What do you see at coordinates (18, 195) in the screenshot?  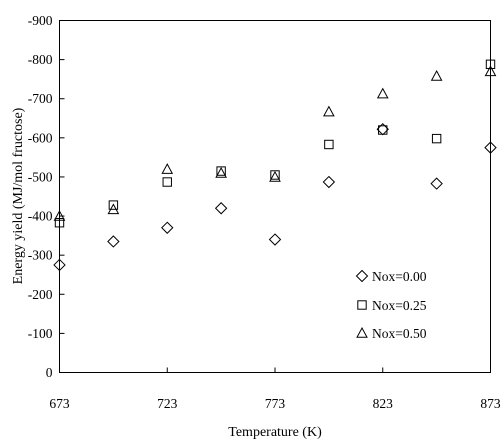 I see `y-axis-title: Energy yield (MJ/mol fructose)` at bounding box center [18, 195].